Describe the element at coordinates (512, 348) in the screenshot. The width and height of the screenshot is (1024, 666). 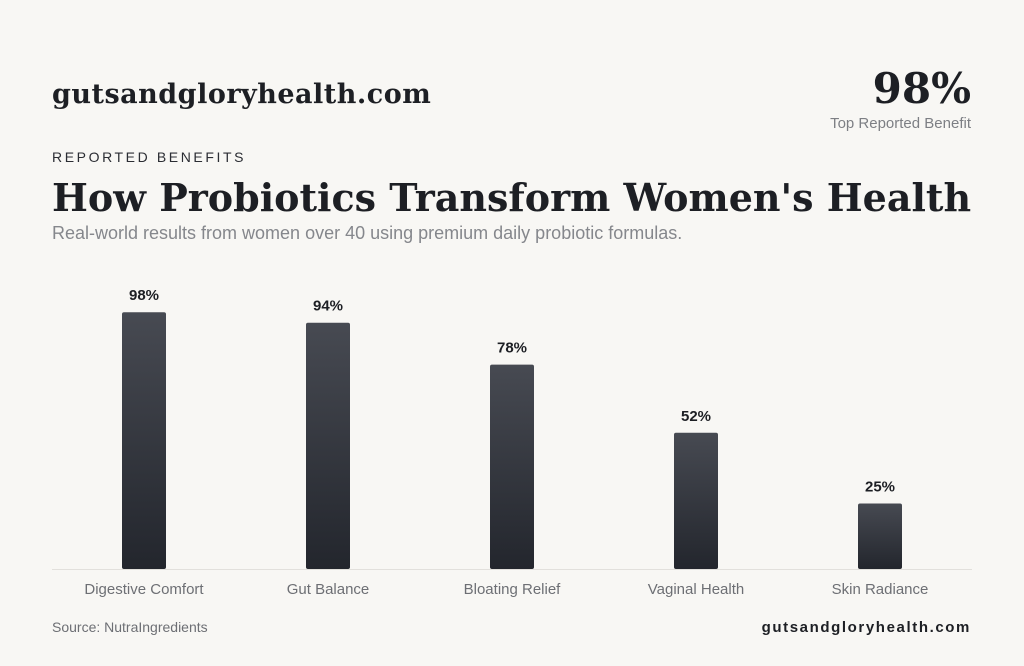
I see `value-label: 78%` at that location.